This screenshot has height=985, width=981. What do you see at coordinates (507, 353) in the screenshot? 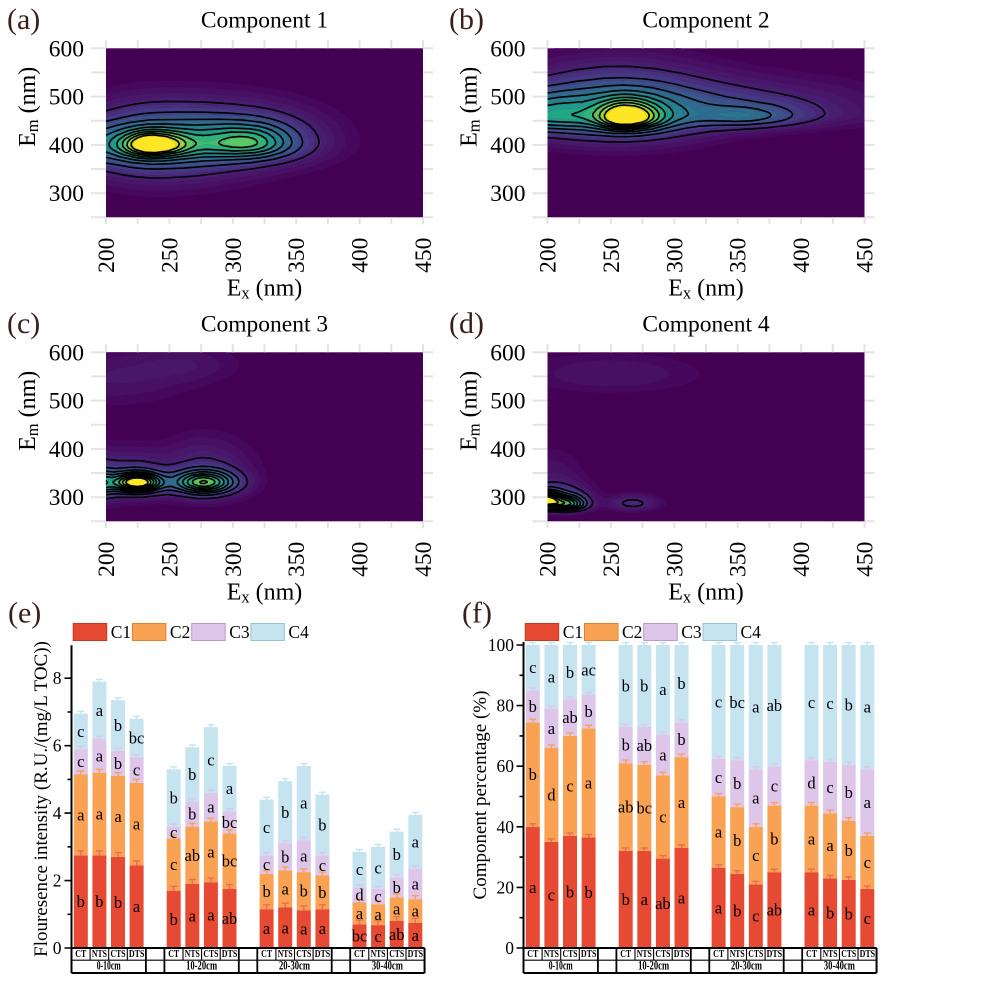
I see `svg-text: 600` at bounding box center [507, 353].